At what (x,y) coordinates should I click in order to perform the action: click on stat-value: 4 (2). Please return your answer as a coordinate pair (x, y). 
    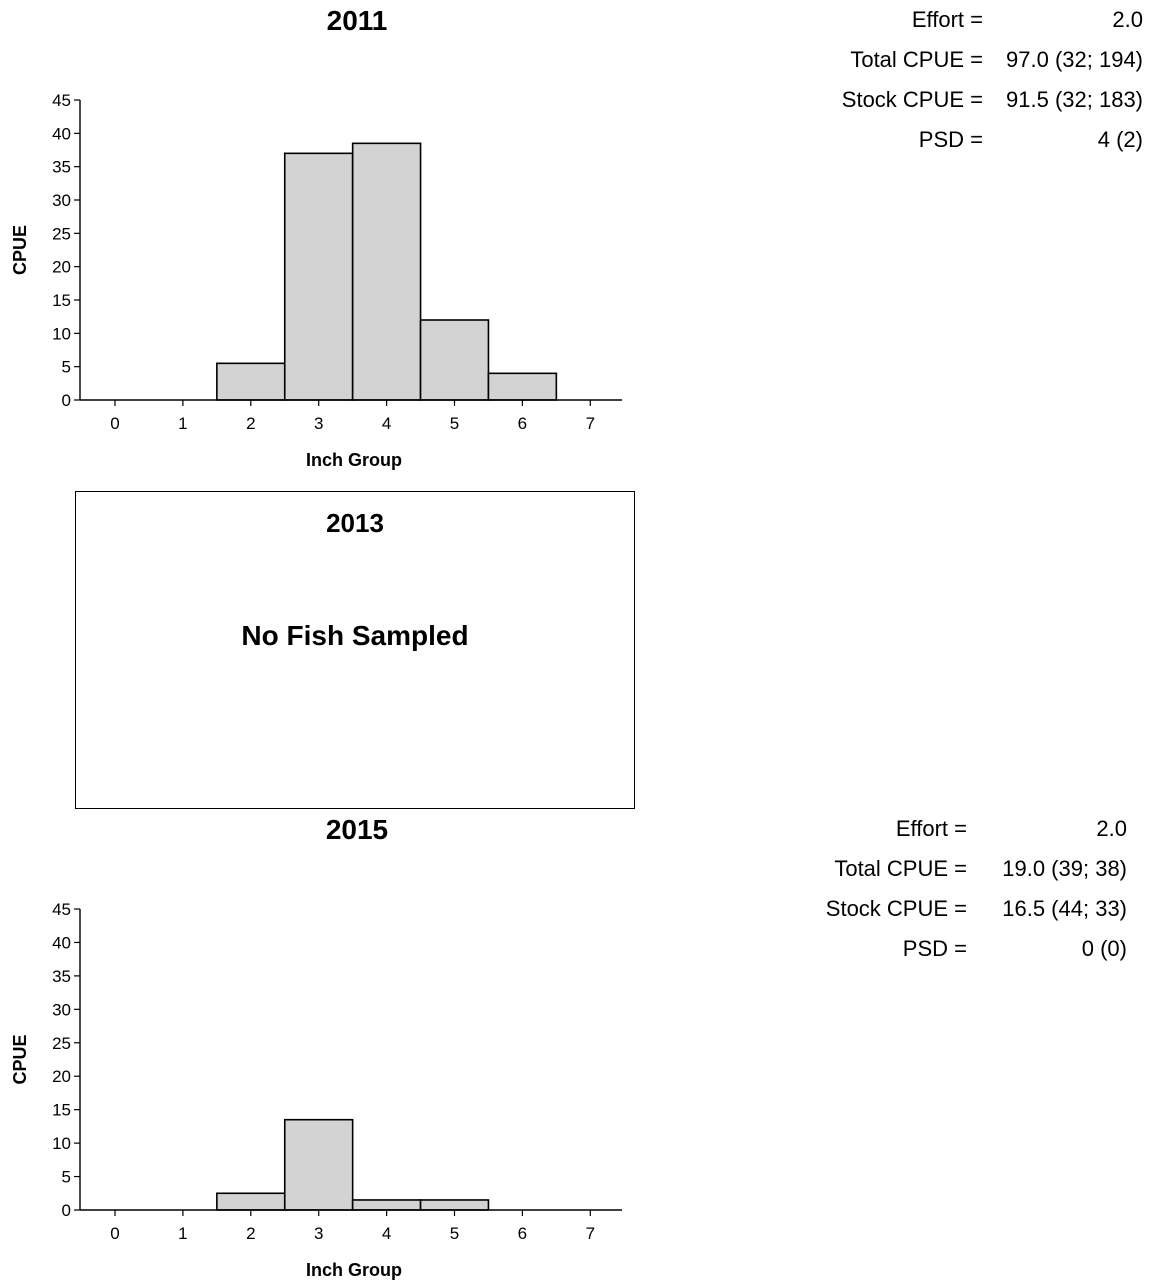
    Looking at the image, I should click on (1120, 139).